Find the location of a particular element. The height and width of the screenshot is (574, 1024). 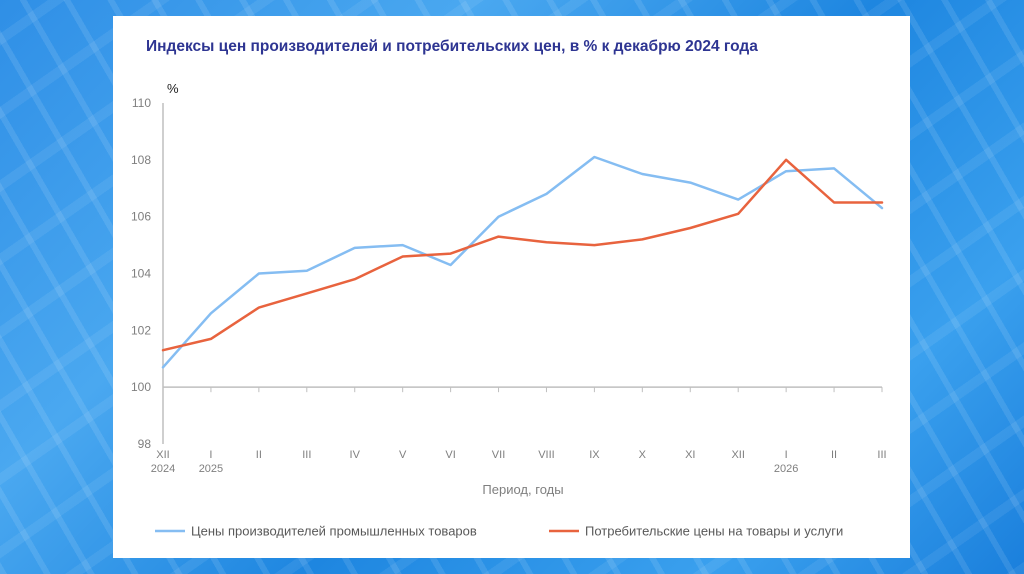

y-tick-labels: 98 100 102 104 106 108 110 is located at coordinates (141, 273).